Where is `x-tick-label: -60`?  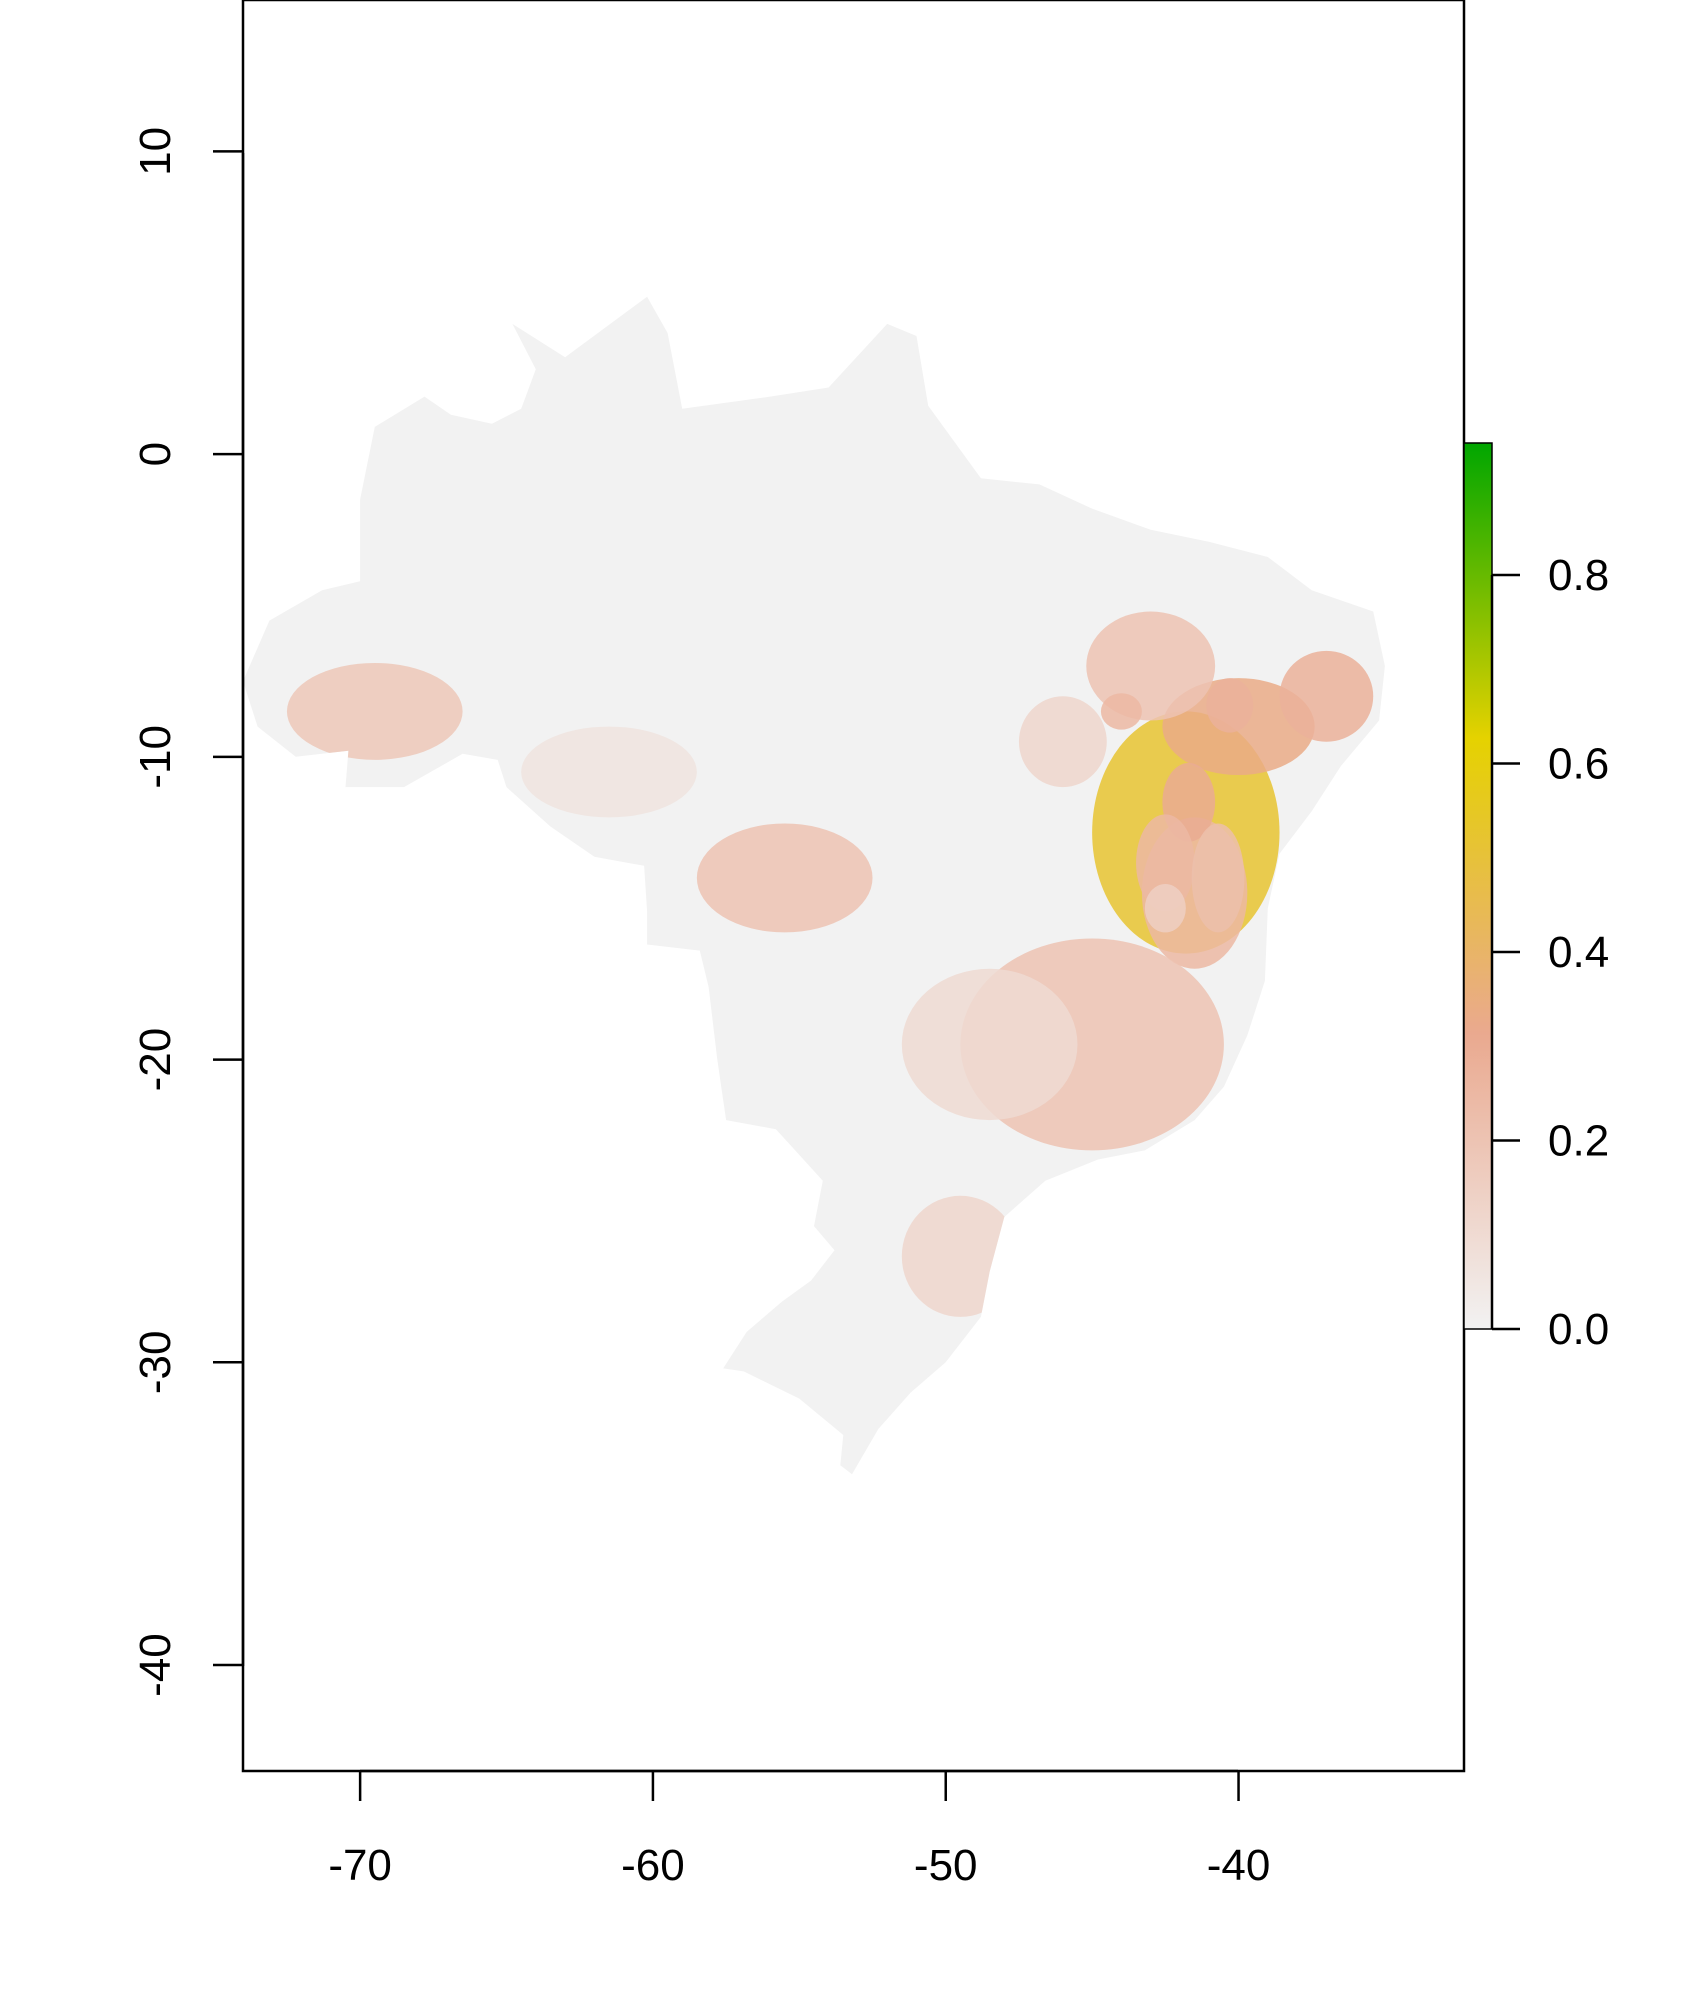
x-tick-label: -60 is located at coordinates (653, 1865).